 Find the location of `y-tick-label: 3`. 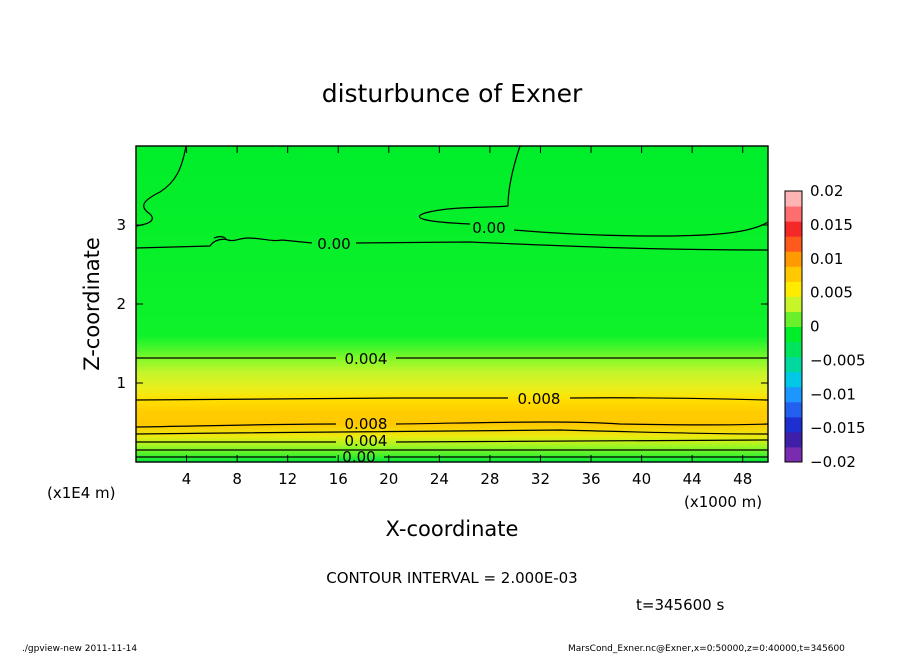

y-tick-label: 3 is located at coordinates (121, 225).